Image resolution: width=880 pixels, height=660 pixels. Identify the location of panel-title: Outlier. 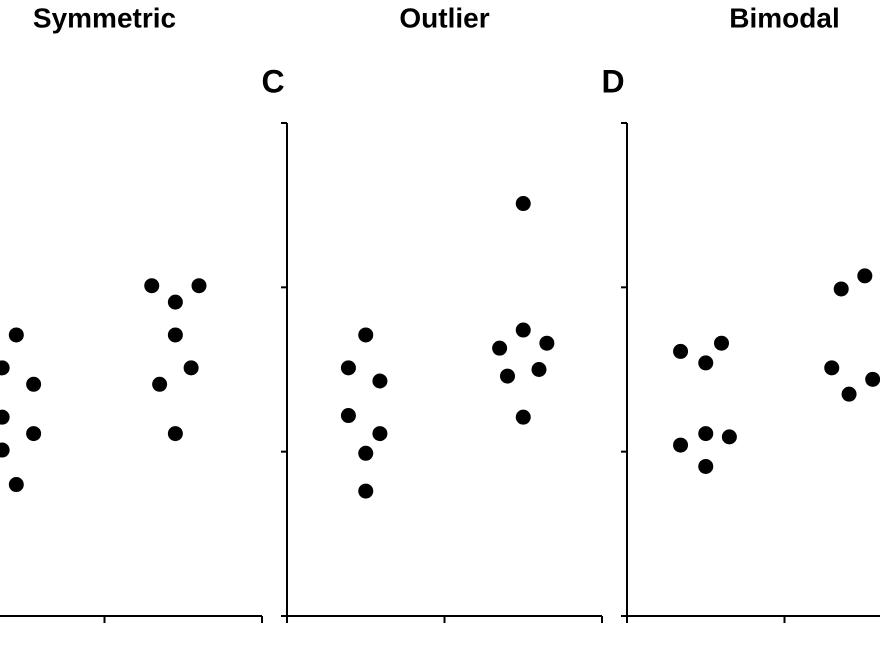
(444, 17).